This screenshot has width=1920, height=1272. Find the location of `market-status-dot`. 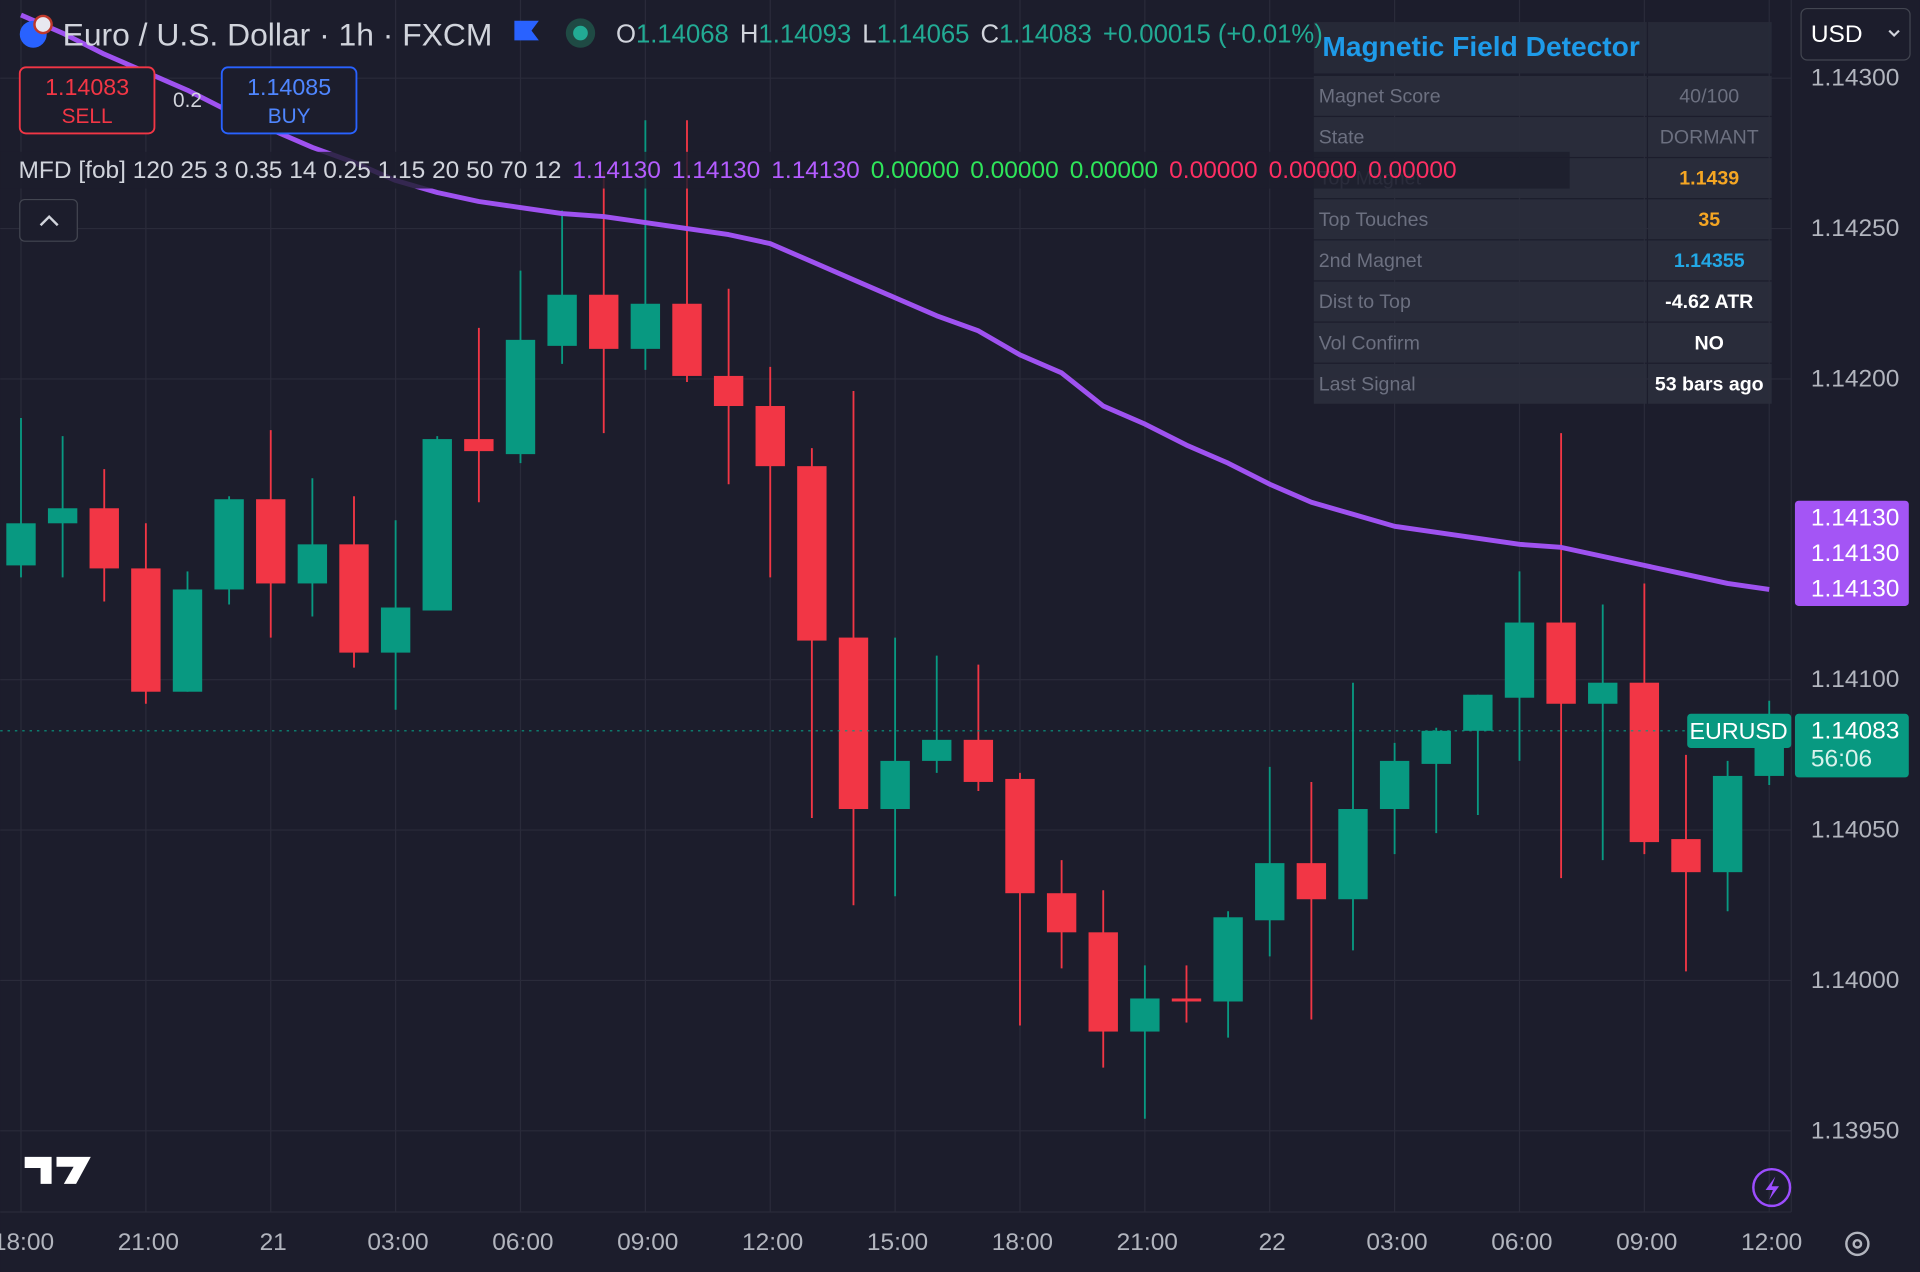

market-status-dot is located at coordinates (580, 33).